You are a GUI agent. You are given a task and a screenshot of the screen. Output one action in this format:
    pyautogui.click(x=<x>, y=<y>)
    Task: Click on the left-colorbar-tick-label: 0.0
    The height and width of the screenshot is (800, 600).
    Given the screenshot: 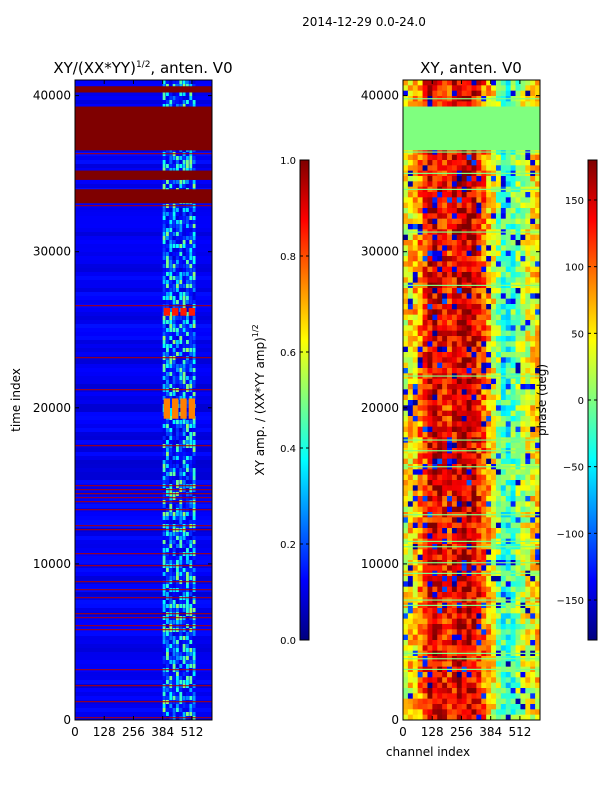 What is the action you would take?
    pyautogui.click(x=288, y=641)
    